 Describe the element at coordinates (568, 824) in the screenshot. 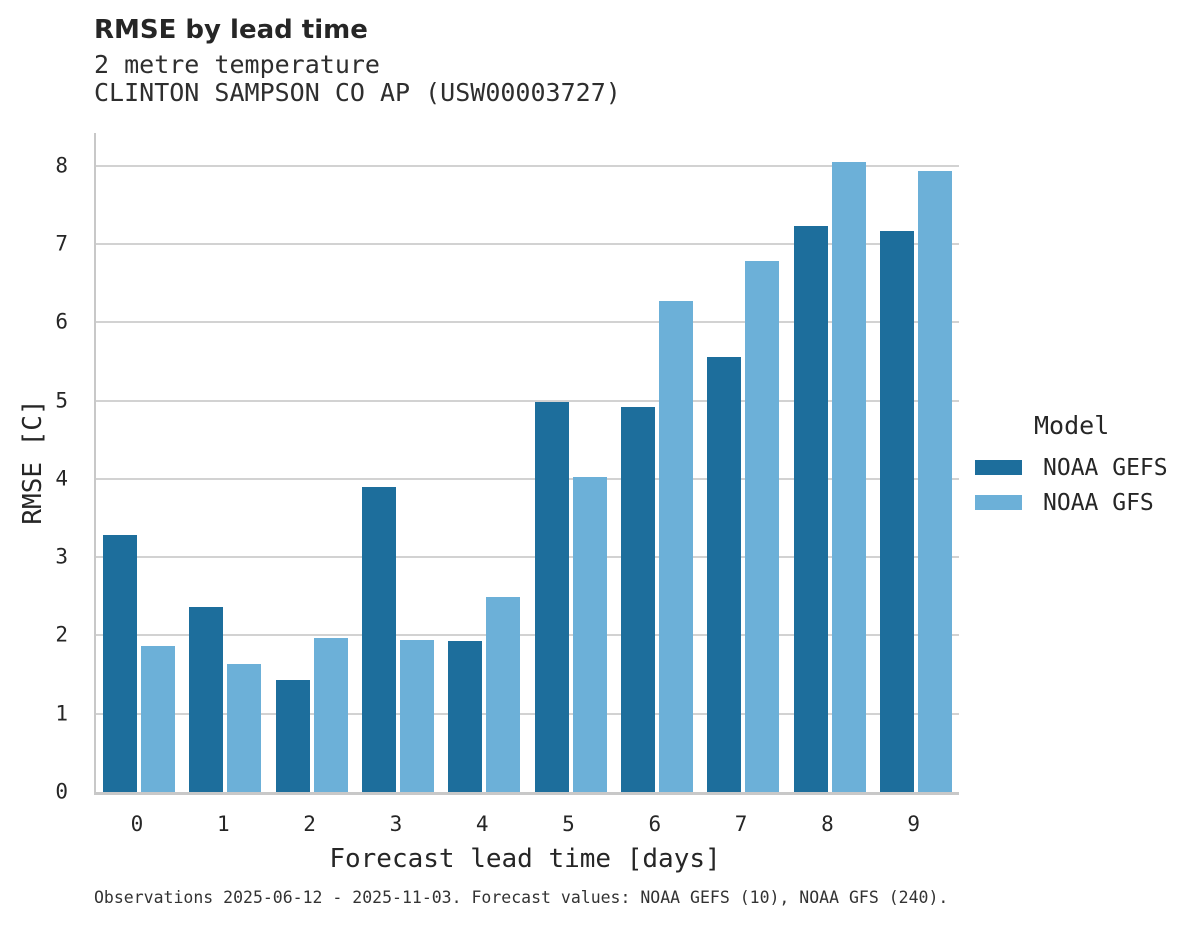

I see `x-tick-5: 5` at that location.